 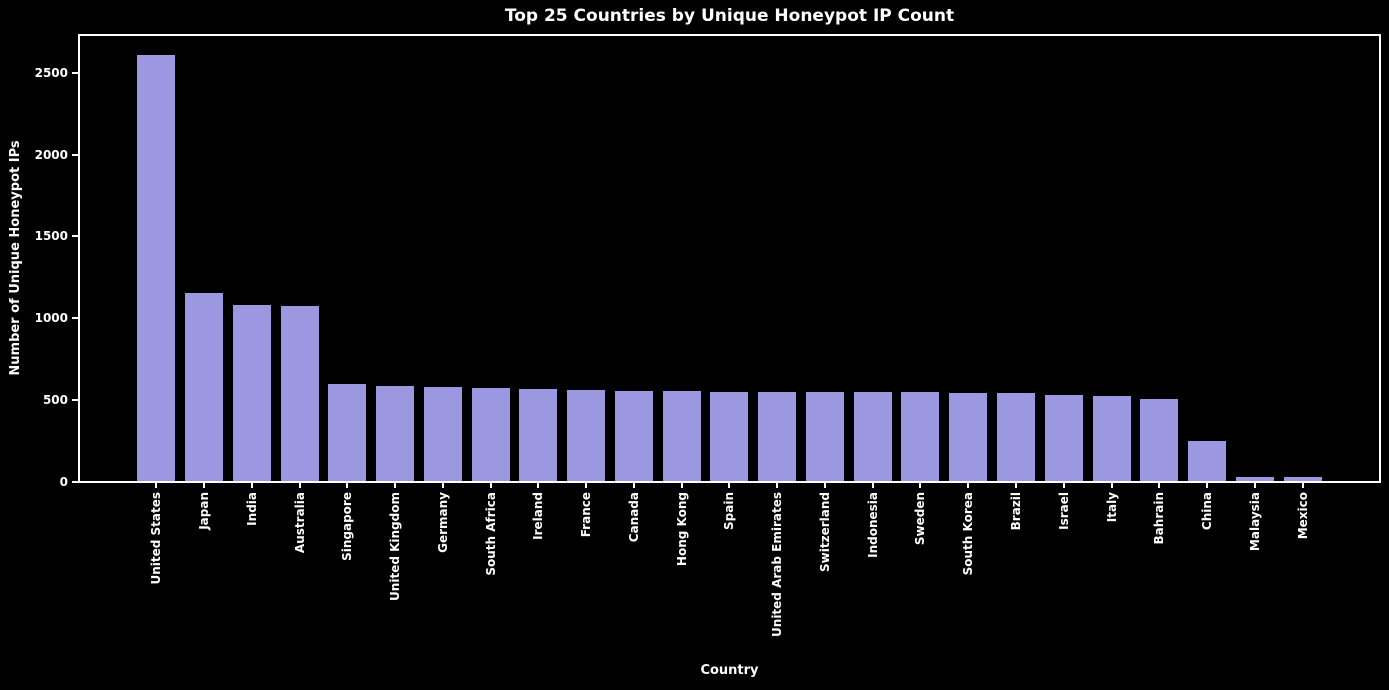 I want to click on x-tick-label: Indonesia, so click(x=872, y=525).